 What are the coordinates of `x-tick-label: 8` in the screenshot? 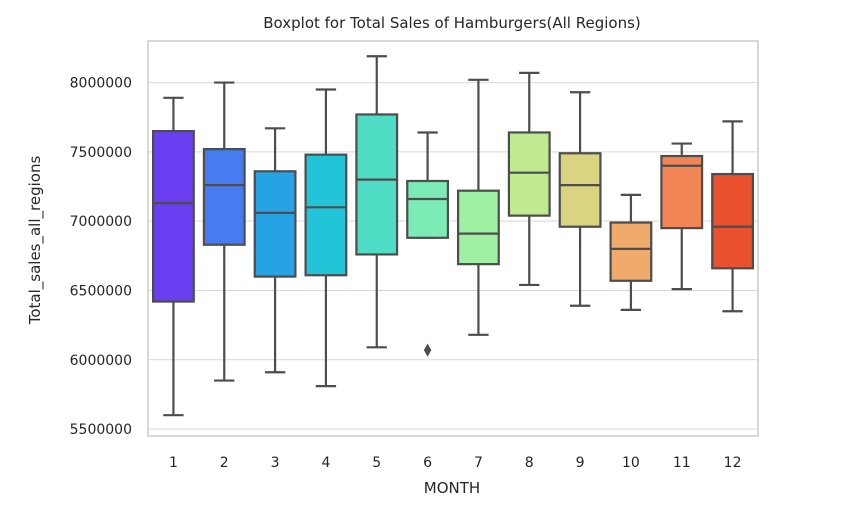 It's located at (529, 463).